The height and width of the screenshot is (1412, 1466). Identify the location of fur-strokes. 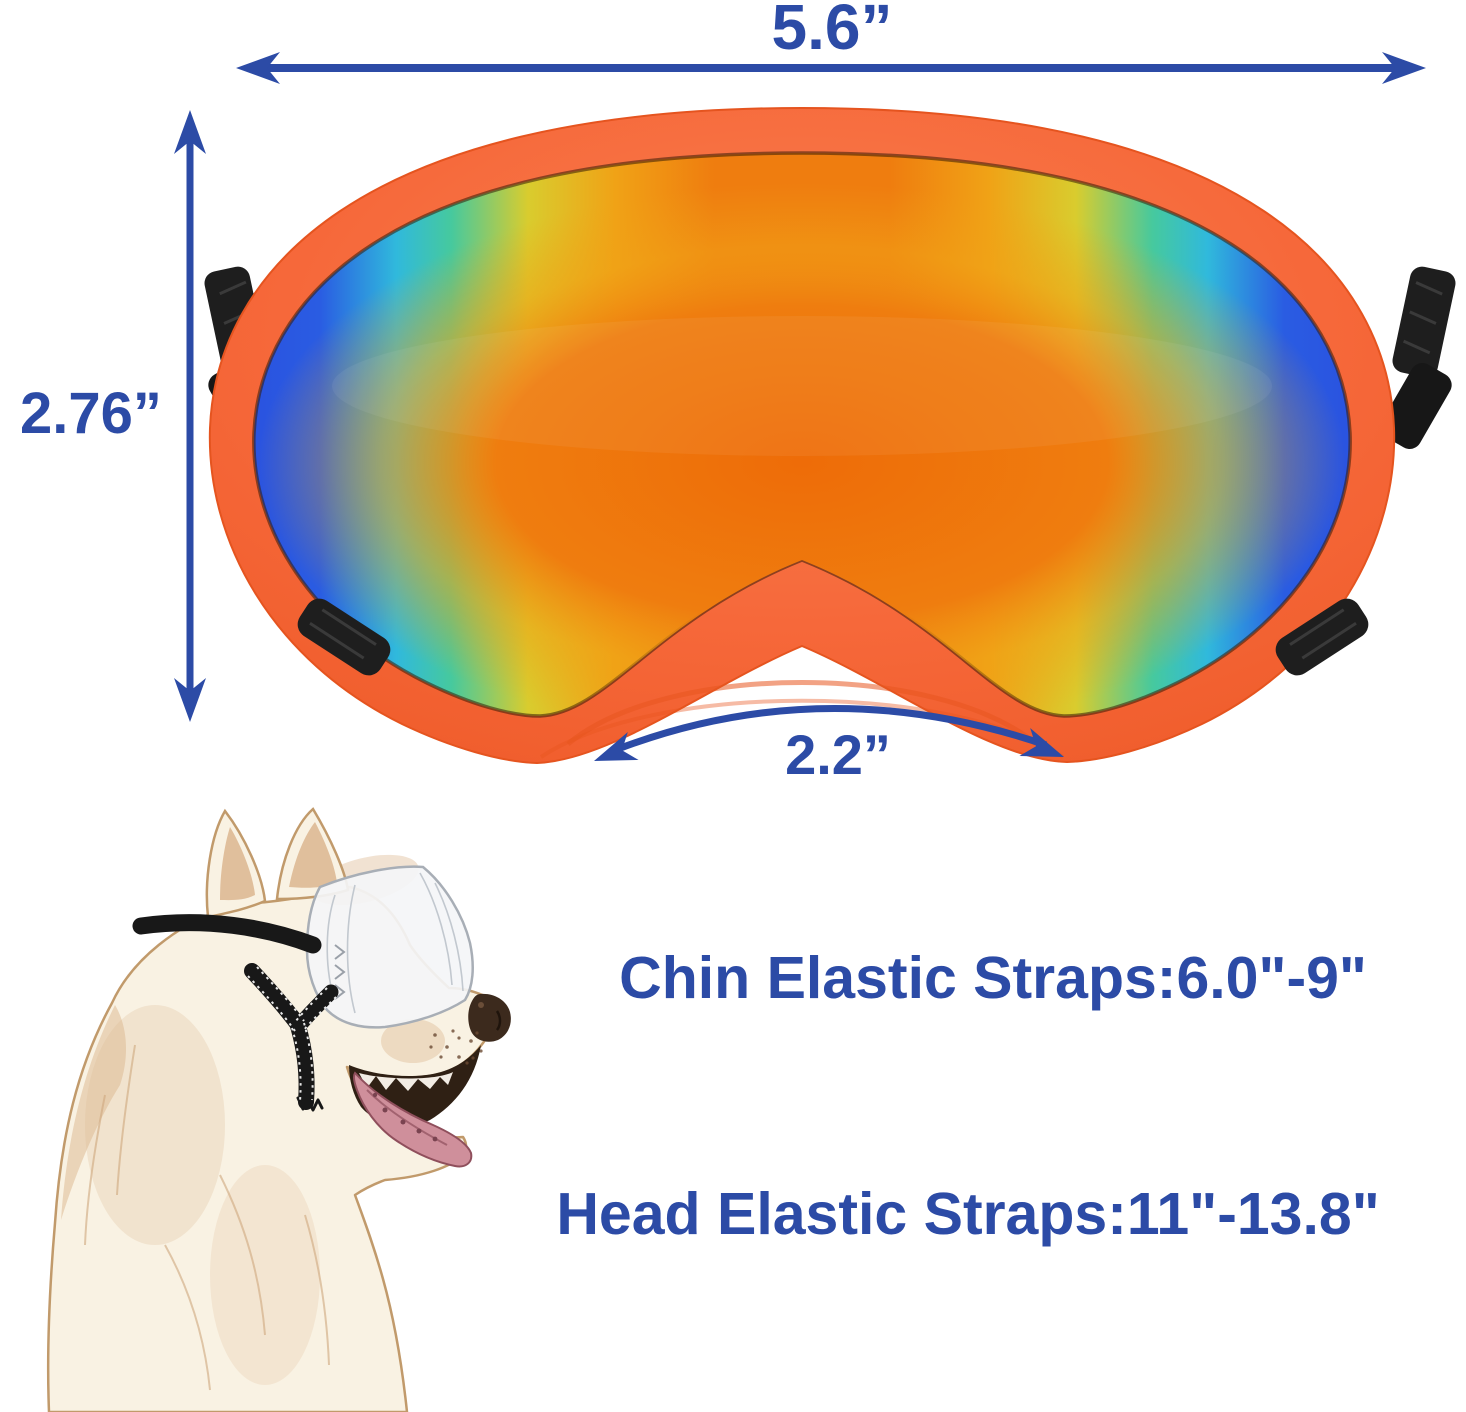
(207, 1217).